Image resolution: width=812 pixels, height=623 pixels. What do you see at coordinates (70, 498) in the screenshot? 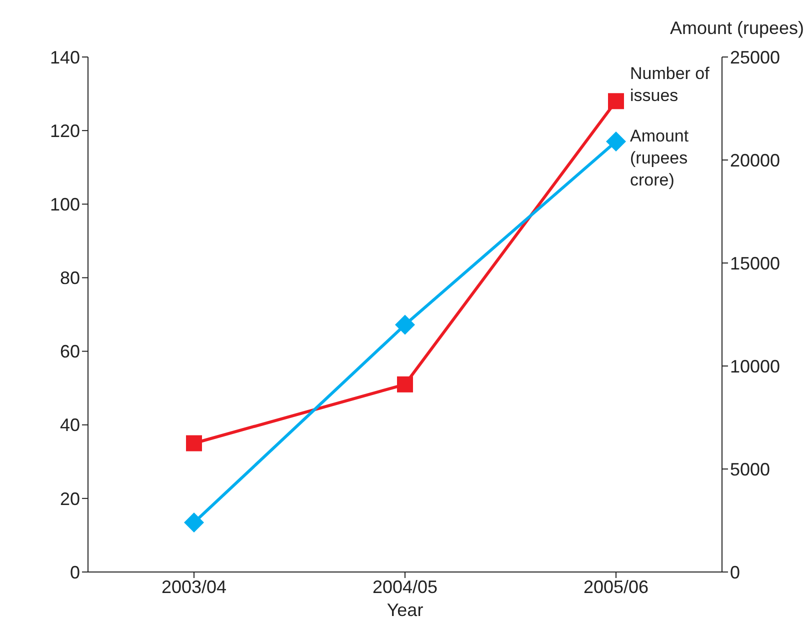
I see `y-tick-label: 20` at bounding box center [70, 498].